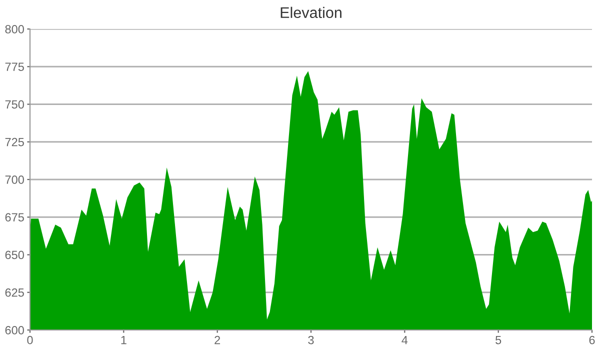  Describe the element at coordinates (14, 104) in the screenshot. I see `y-tick-label: 750` at that location.